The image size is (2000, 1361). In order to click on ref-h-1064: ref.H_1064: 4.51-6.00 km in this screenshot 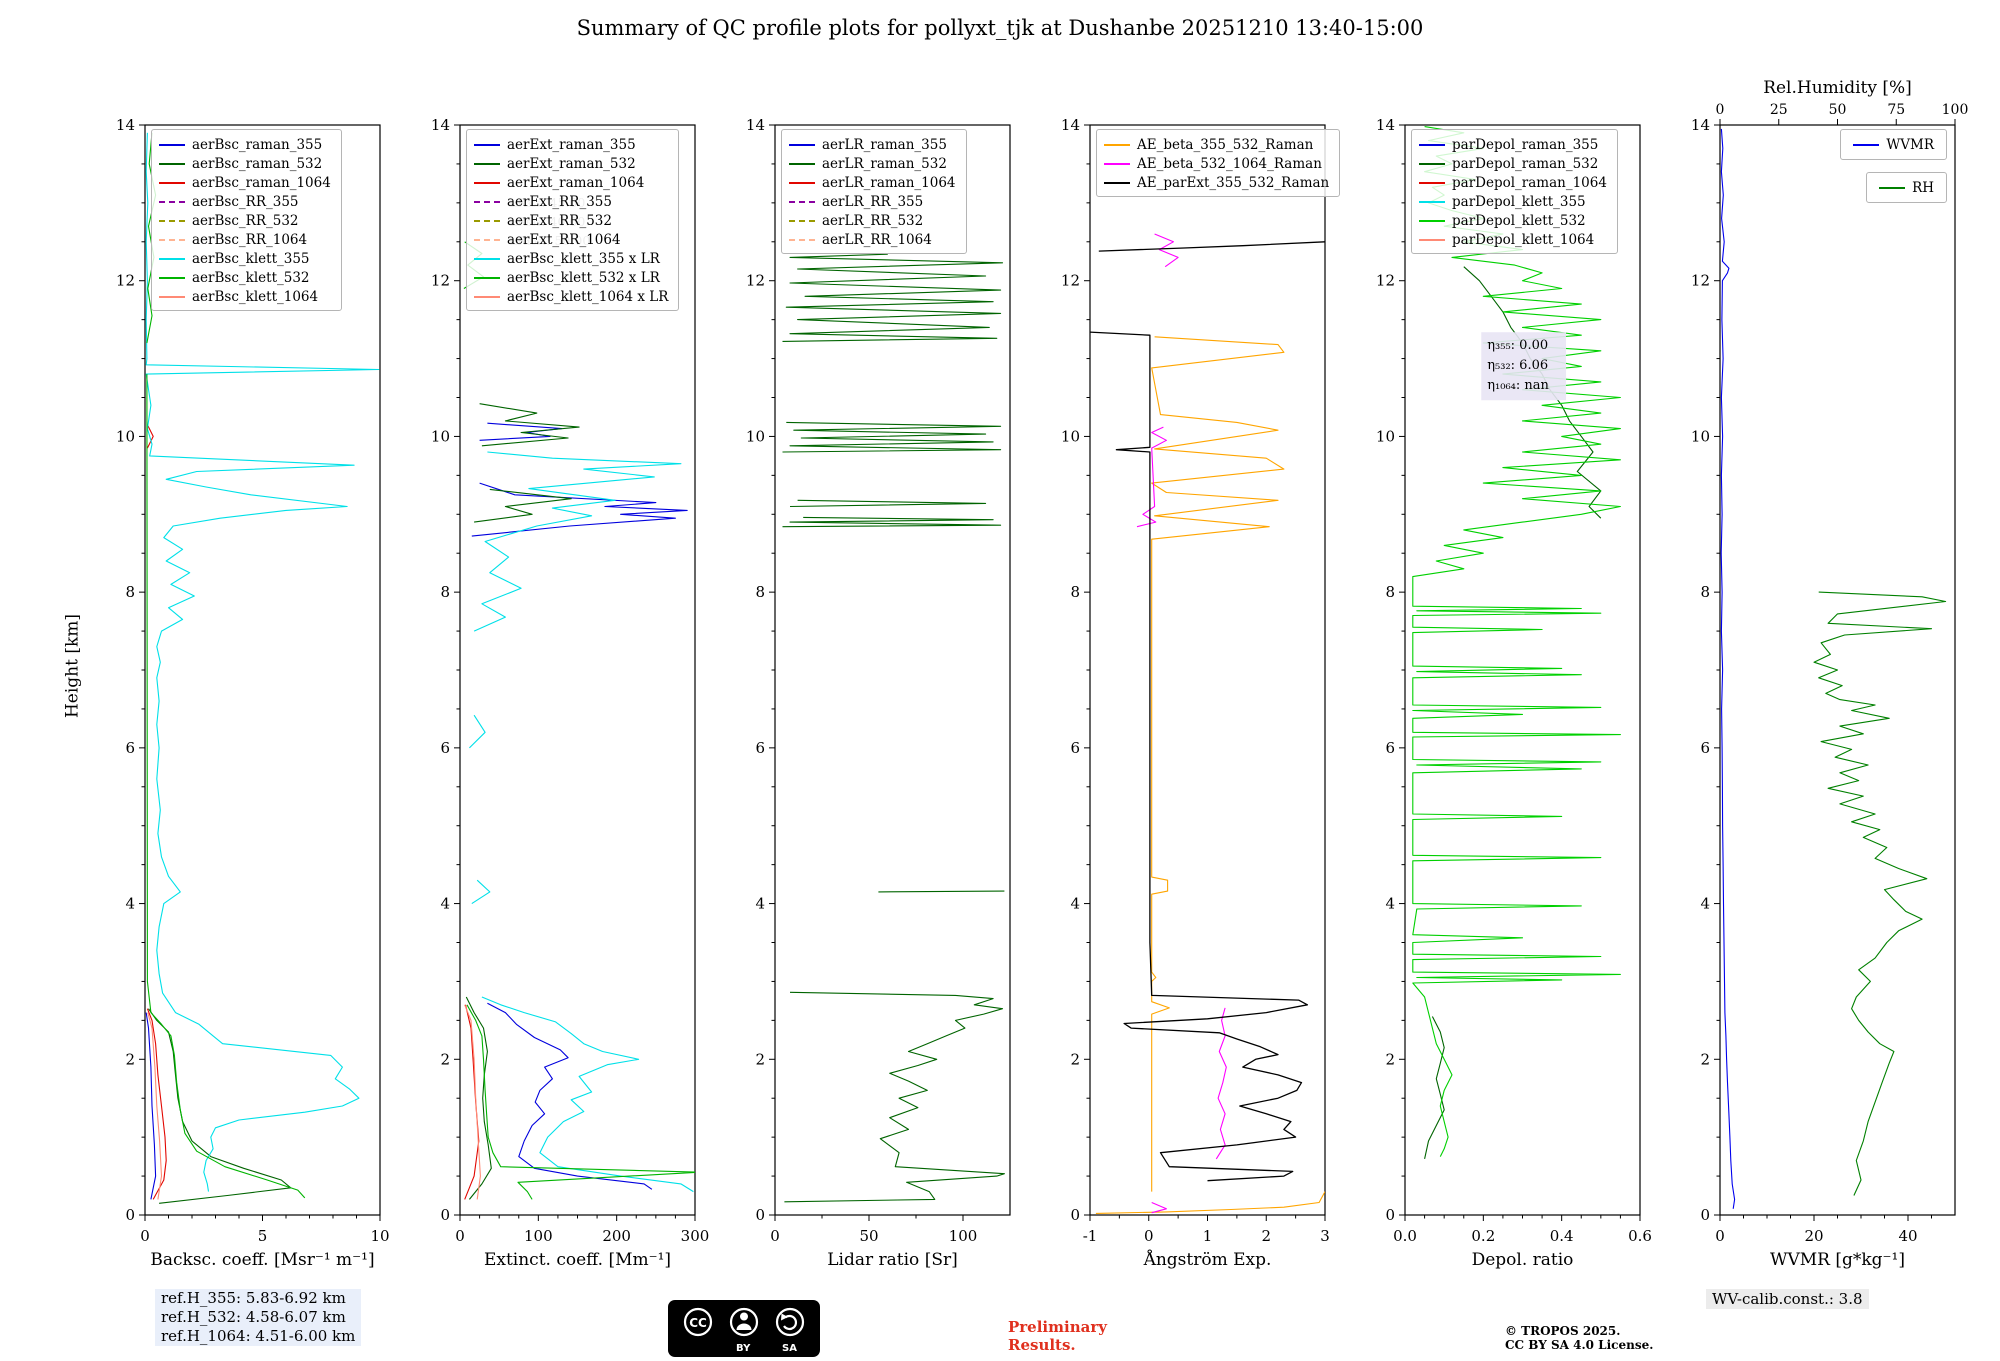, I will do `click(258, 1336)`.